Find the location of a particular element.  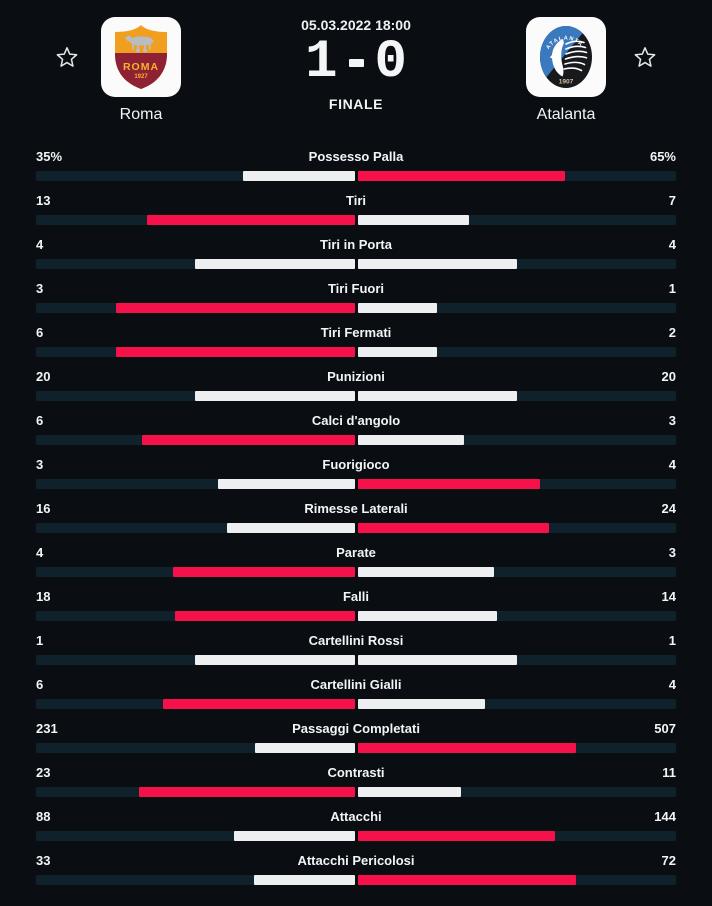

stat-row: 3 Tiri Fuori 1 is located at coordinates (356, 298).